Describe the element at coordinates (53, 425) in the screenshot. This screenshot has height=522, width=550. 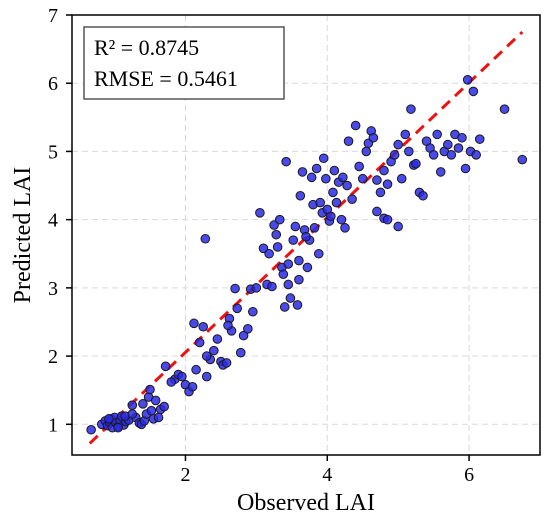
I see `y-tick-label: 1` at that location.